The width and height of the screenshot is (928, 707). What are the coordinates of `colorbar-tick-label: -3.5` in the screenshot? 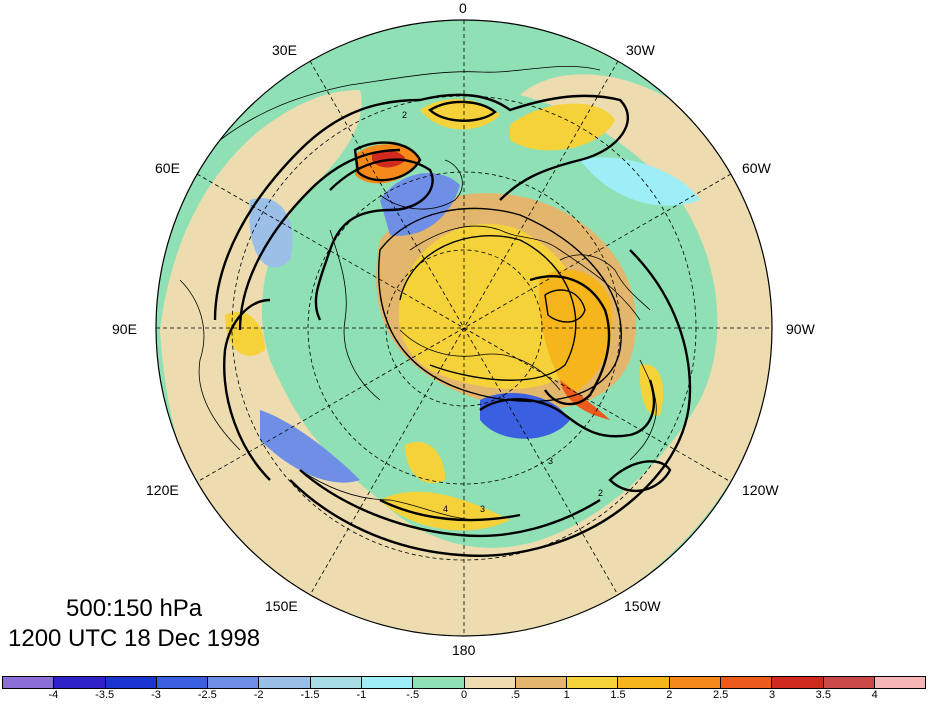 It's located at (105, 695).